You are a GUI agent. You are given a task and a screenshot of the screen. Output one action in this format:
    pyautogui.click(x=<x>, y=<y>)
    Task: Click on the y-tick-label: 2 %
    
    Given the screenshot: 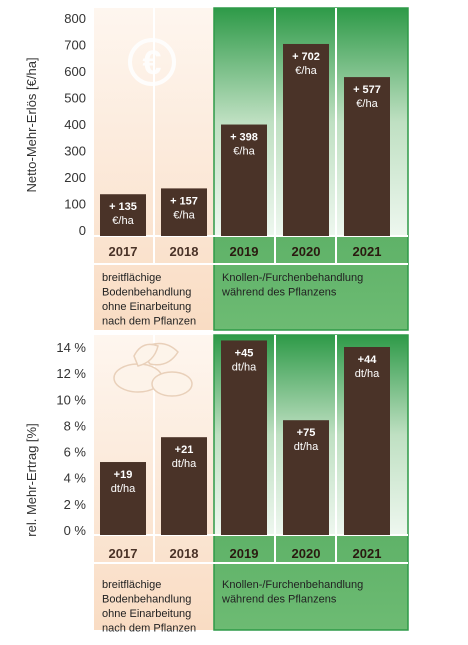 What is the action you would take?
    pyautogui.click(x=75, y=504)
    